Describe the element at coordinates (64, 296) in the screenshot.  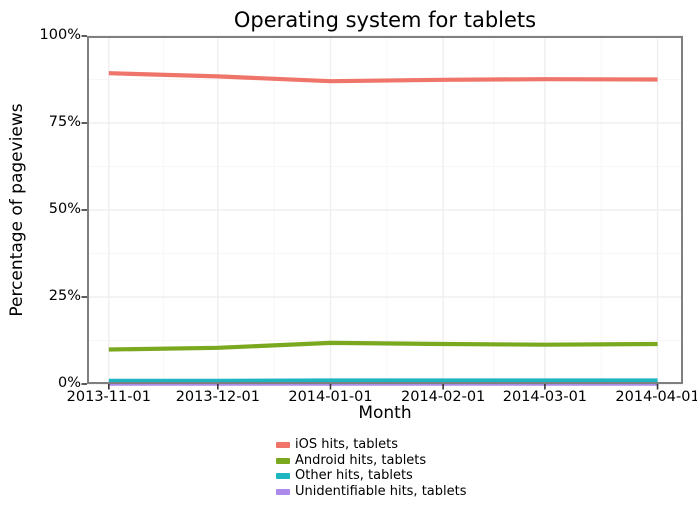
I see `y-tick-label: 25%` at that location.